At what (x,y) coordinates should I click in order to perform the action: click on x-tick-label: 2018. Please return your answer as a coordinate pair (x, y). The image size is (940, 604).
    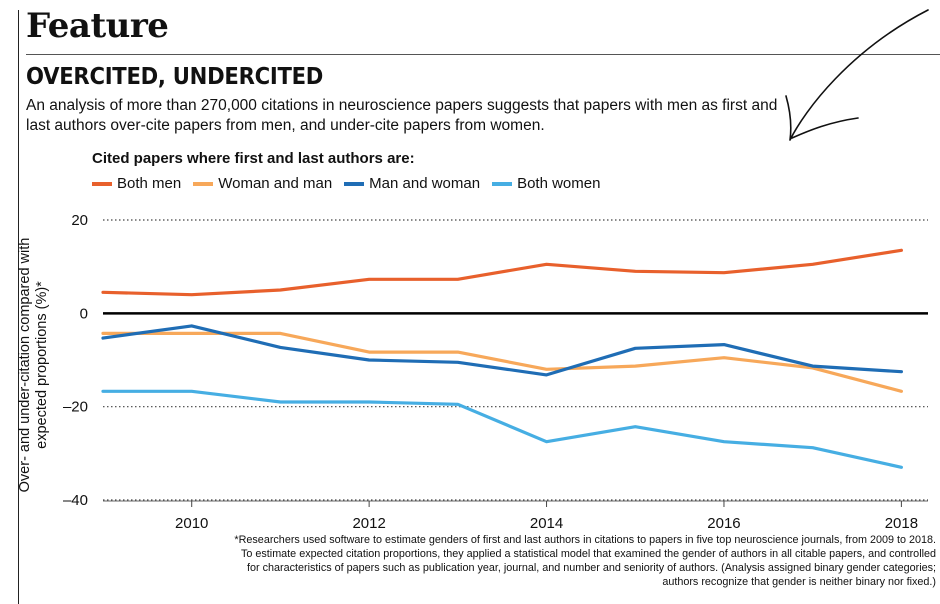
    Looking at the image, I should click on (901, 523).